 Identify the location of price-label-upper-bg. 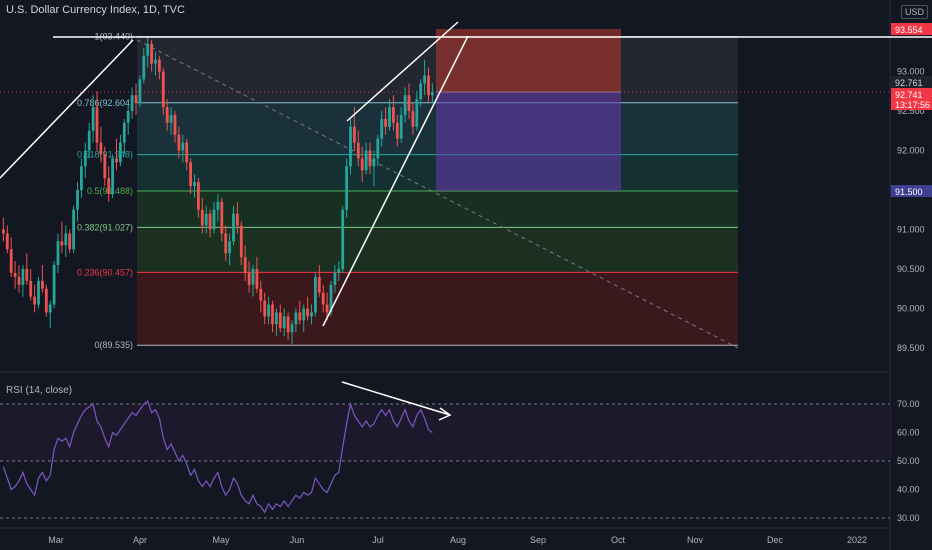
(911, 82).